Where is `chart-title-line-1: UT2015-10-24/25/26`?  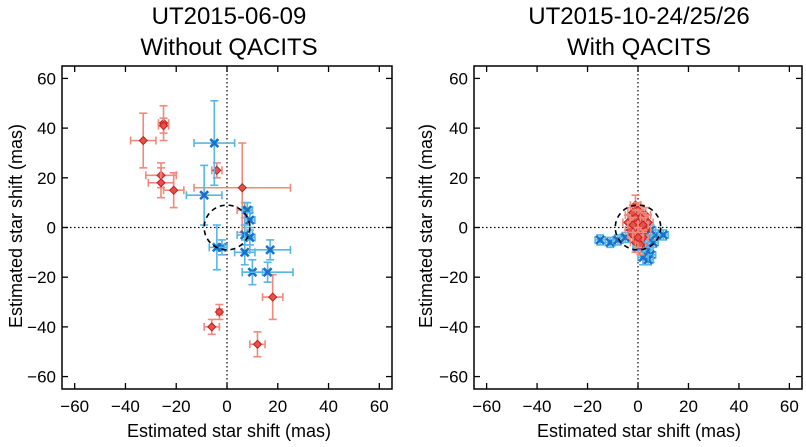 chart-title-line-1: UT2015-10-24/25/26 is located at coordinates (638, 16).